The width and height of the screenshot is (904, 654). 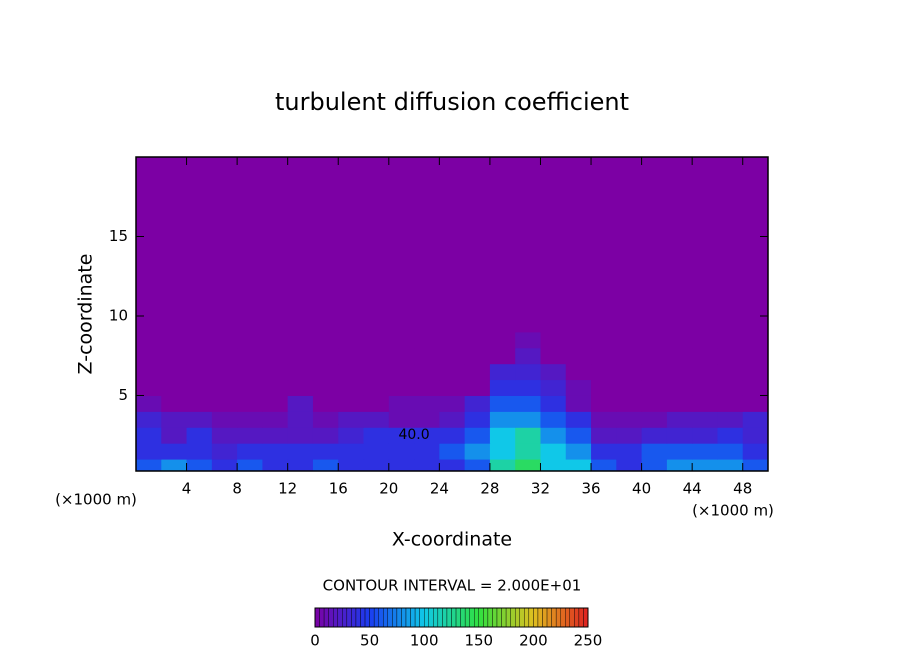 What do you see at coordinates (452, 102) in the screenshot?
I see `chart-title: turbulent diffusion coefficient` at bounding box center [452, 102].